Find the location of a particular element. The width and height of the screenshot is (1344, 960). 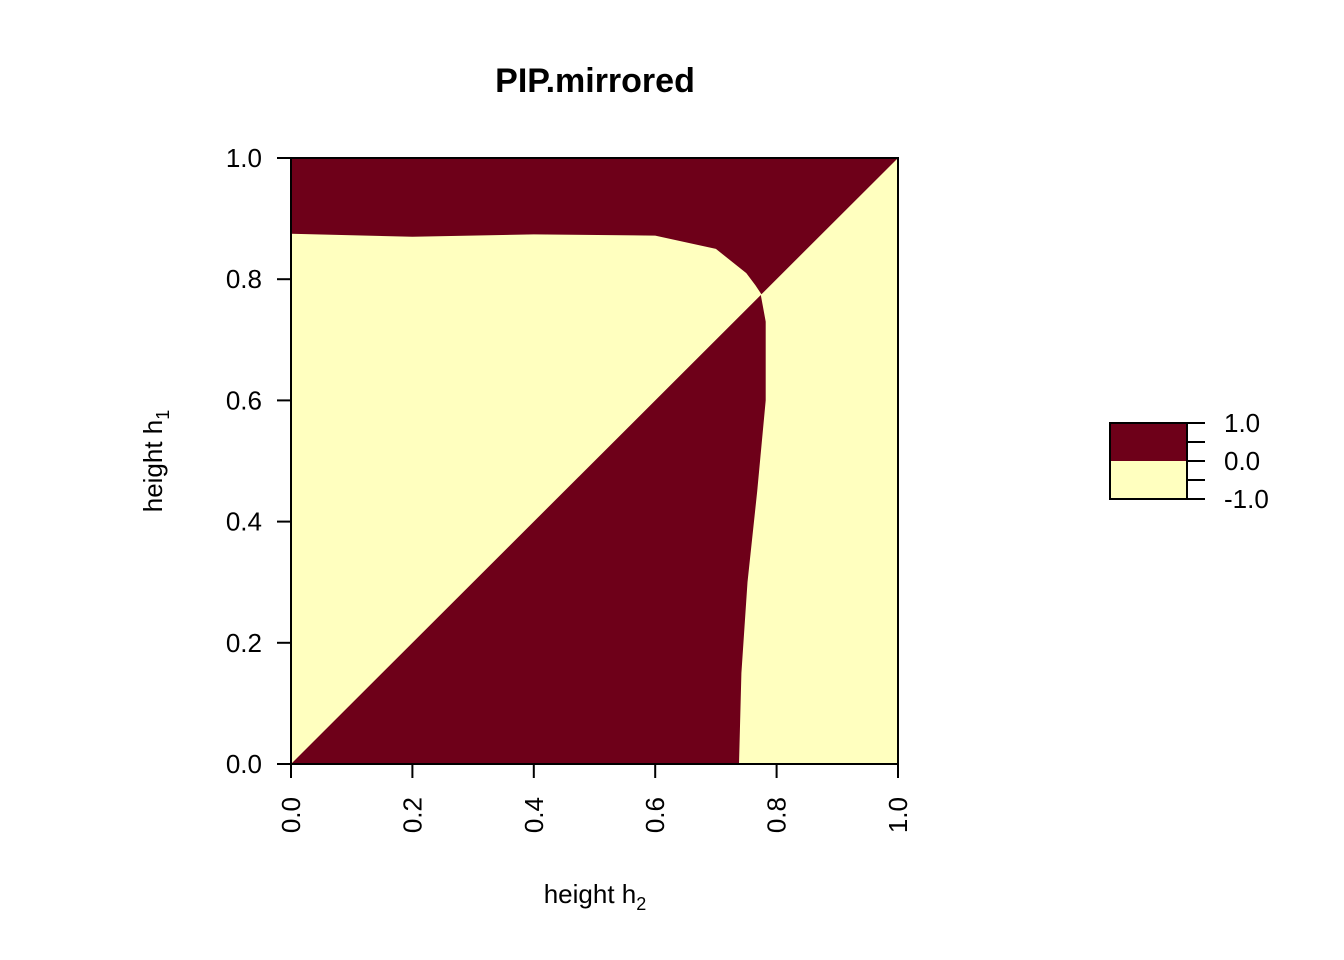

y-tick-label: 0.0 is located at coordinates (244, 764).